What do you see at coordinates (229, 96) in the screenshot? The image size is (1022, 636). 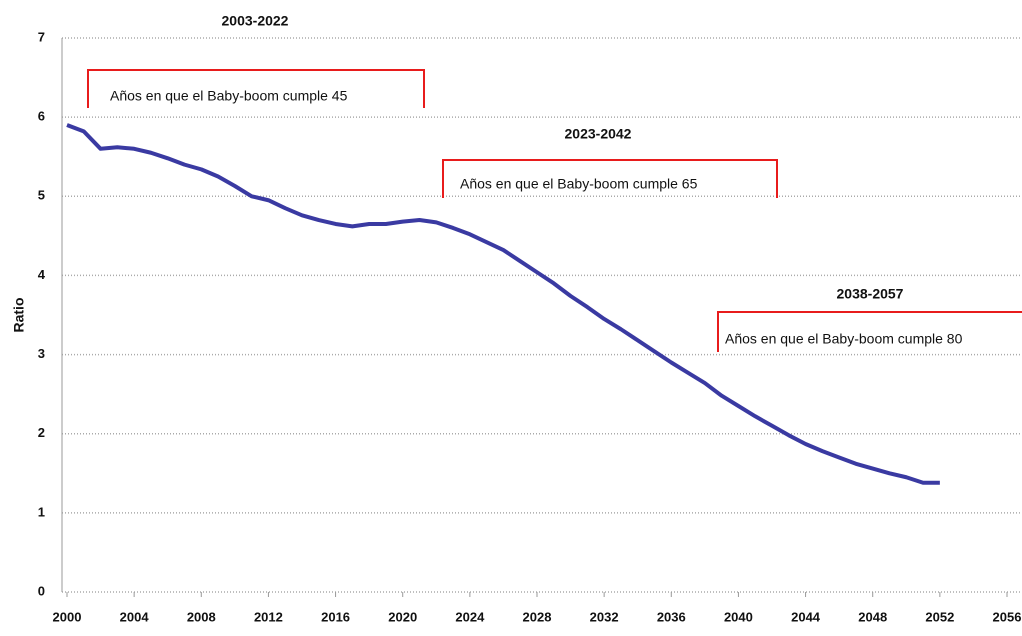 I see `annotation-text: Años en que el Baby-boom cumple 45` at bounding box center [229, 96].